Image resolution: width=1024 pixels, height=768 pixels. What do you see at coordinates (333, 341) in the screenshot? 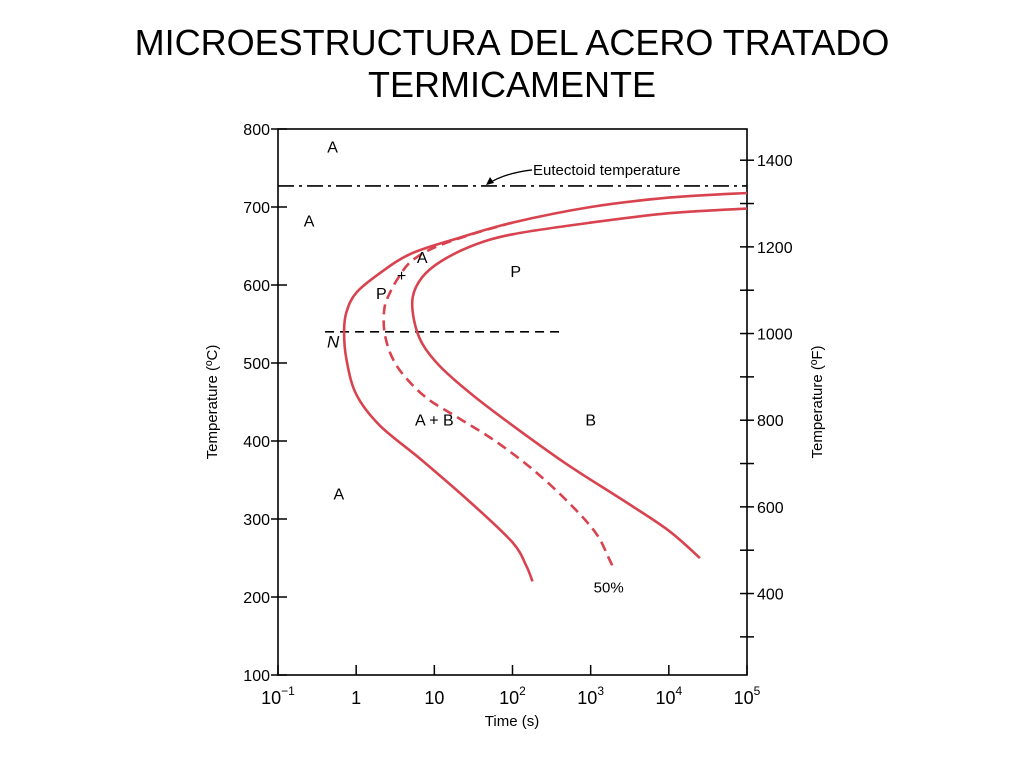
I see `nose-label: N` at bounding box center [333, 341].